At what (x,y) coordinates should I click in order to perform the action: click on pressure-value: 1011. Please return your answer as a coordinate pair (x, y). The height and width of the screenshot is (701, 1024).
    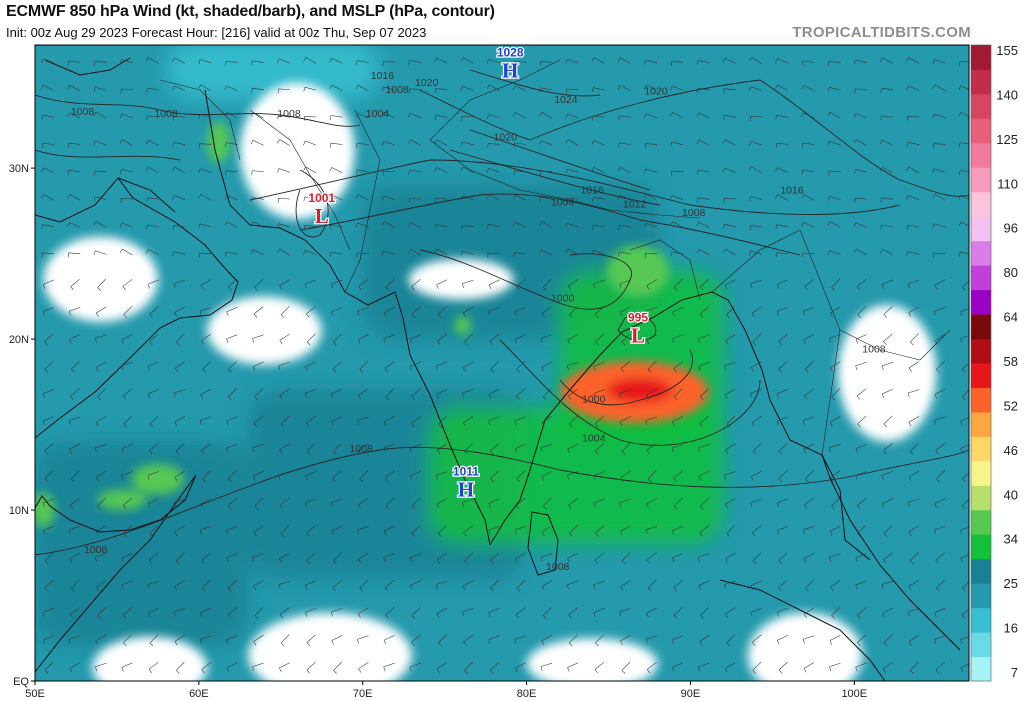
    Looking at the image, I should click on (466, 471).